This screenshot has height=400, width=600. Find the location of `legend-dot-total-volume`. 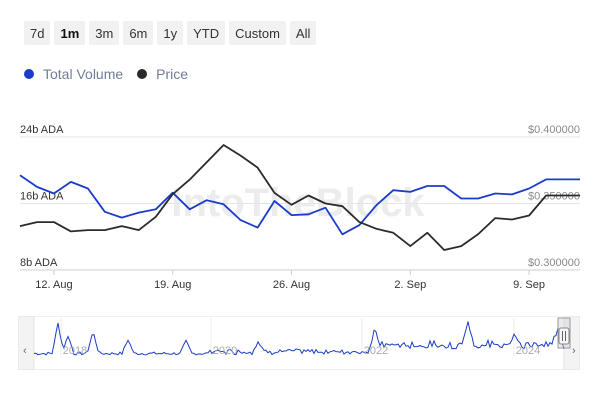

legend-dot-total-volume is located at coordinates (29, 74).